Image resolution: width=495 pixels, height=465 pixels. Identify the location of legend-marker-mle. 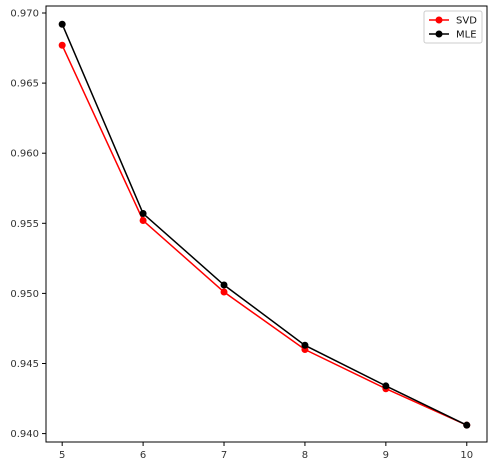
(439, 34).